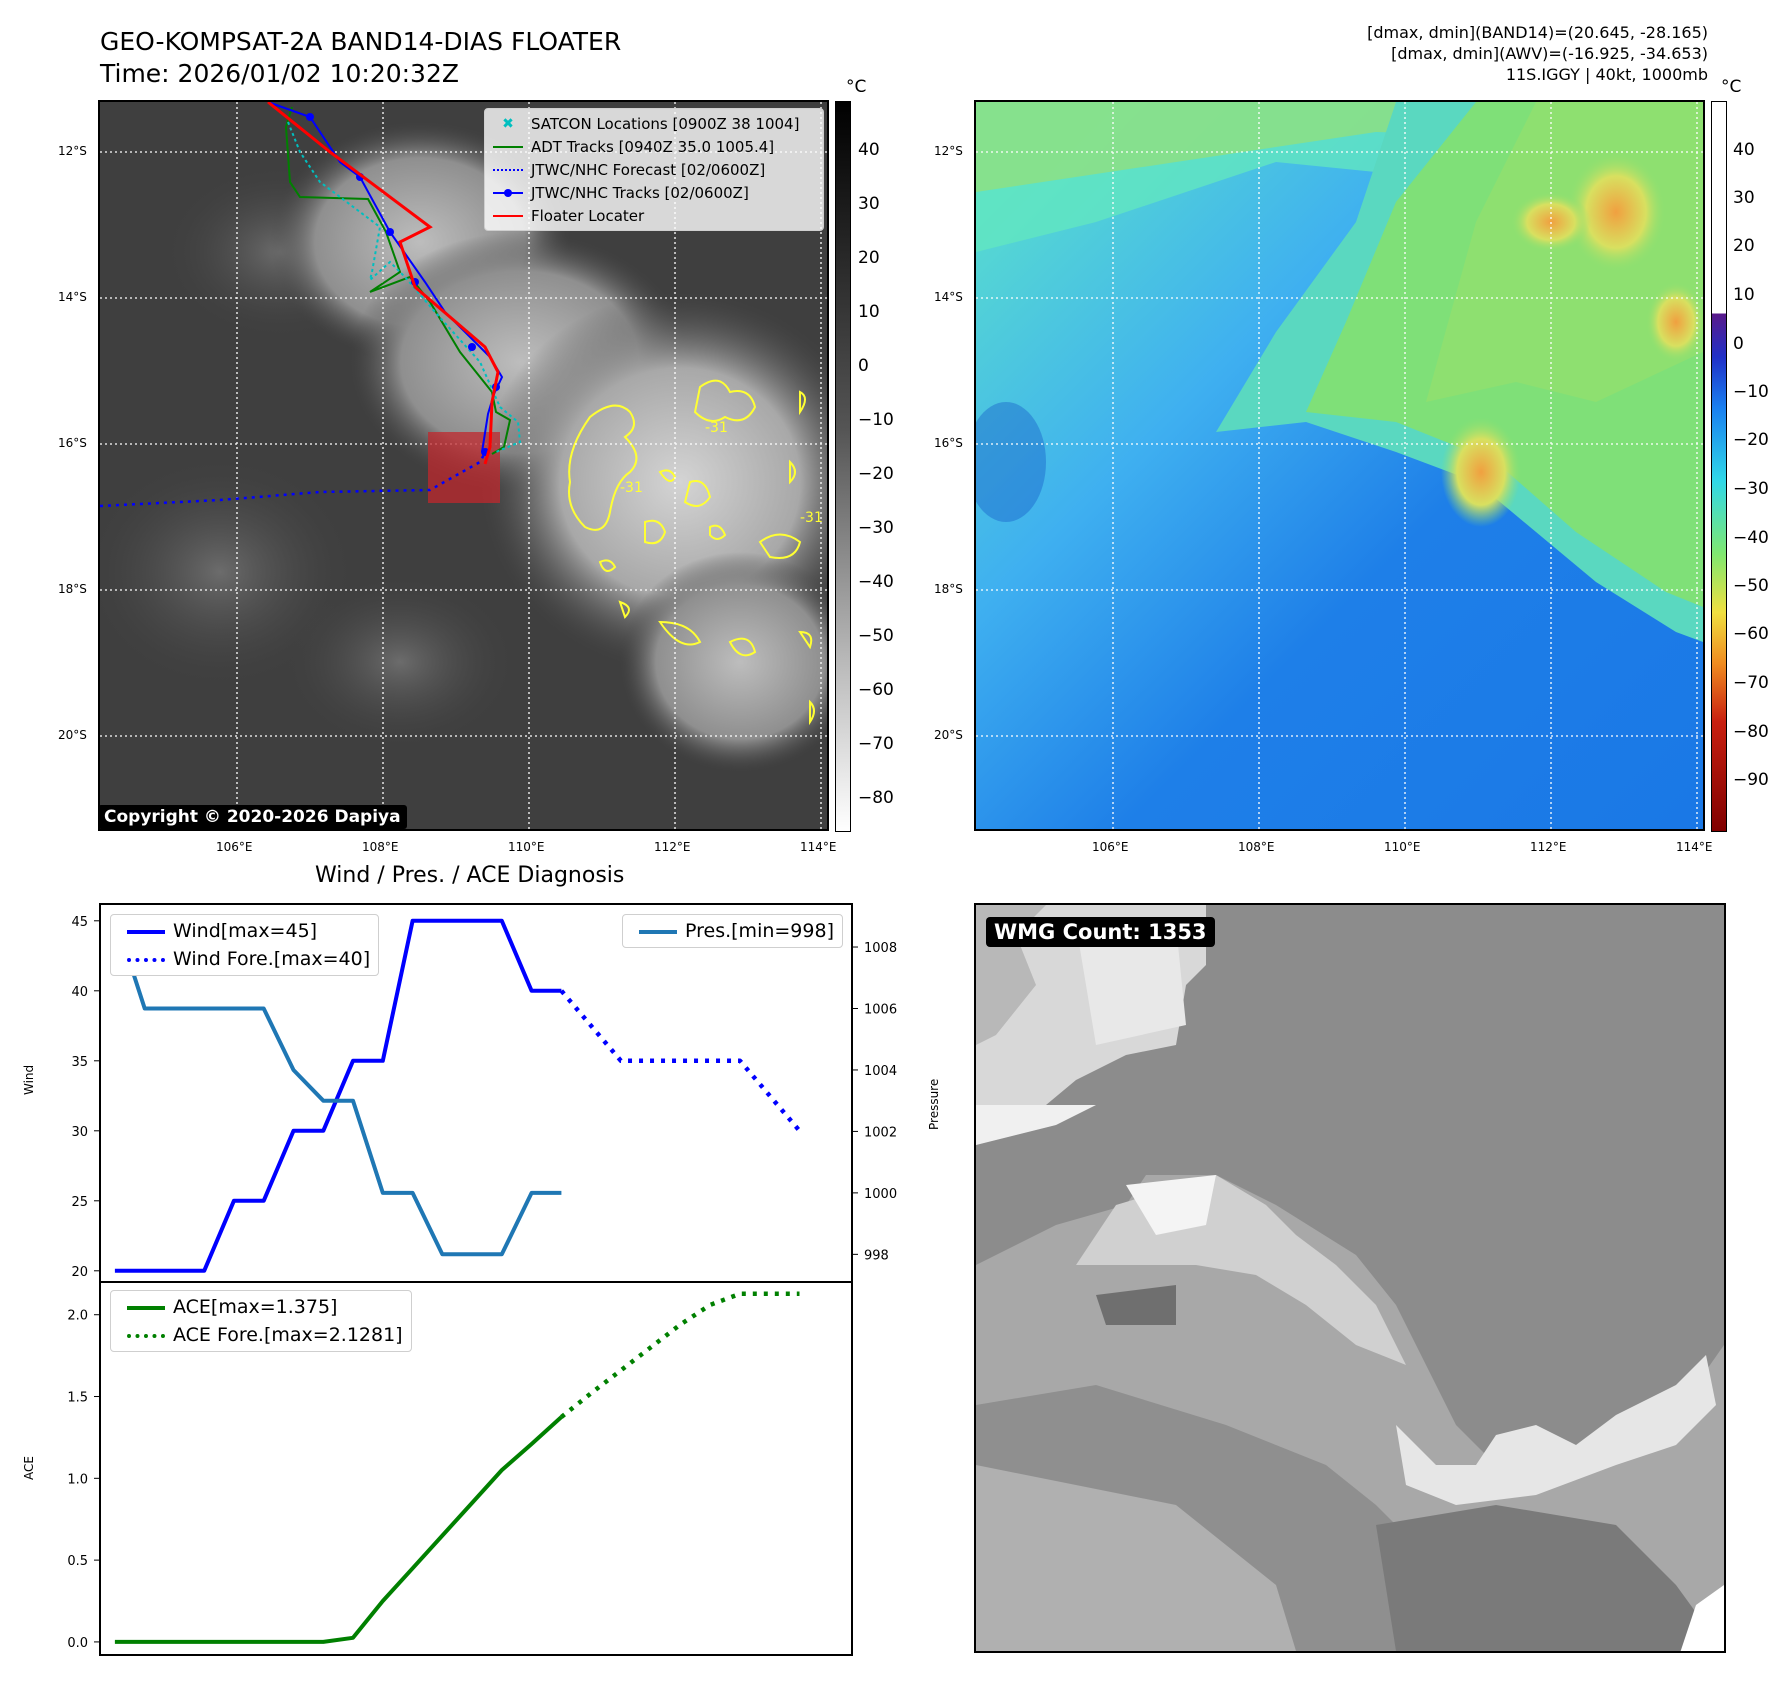 The width and height of the screenshot is (1792, 1690). What do you see at coordinates (654, 215) in the screenshot?
I see `legend-item-floater: Floater Locater` at bounding box center [654, 215].